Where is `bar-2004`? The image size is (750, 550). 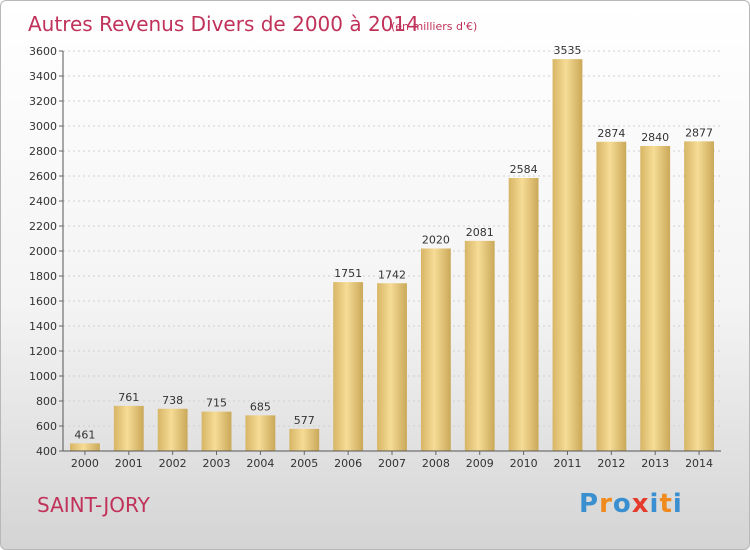
bar-2004 is located at coordinates (260, 433).